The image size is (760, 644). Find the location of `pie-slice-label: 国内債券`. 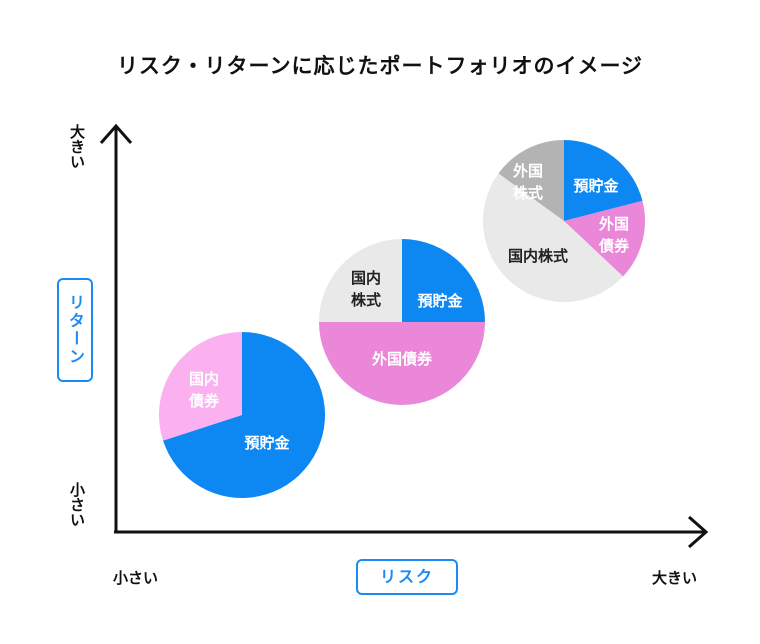

pie-slice-label: 国内債券 is located at coordinates (204, 390).